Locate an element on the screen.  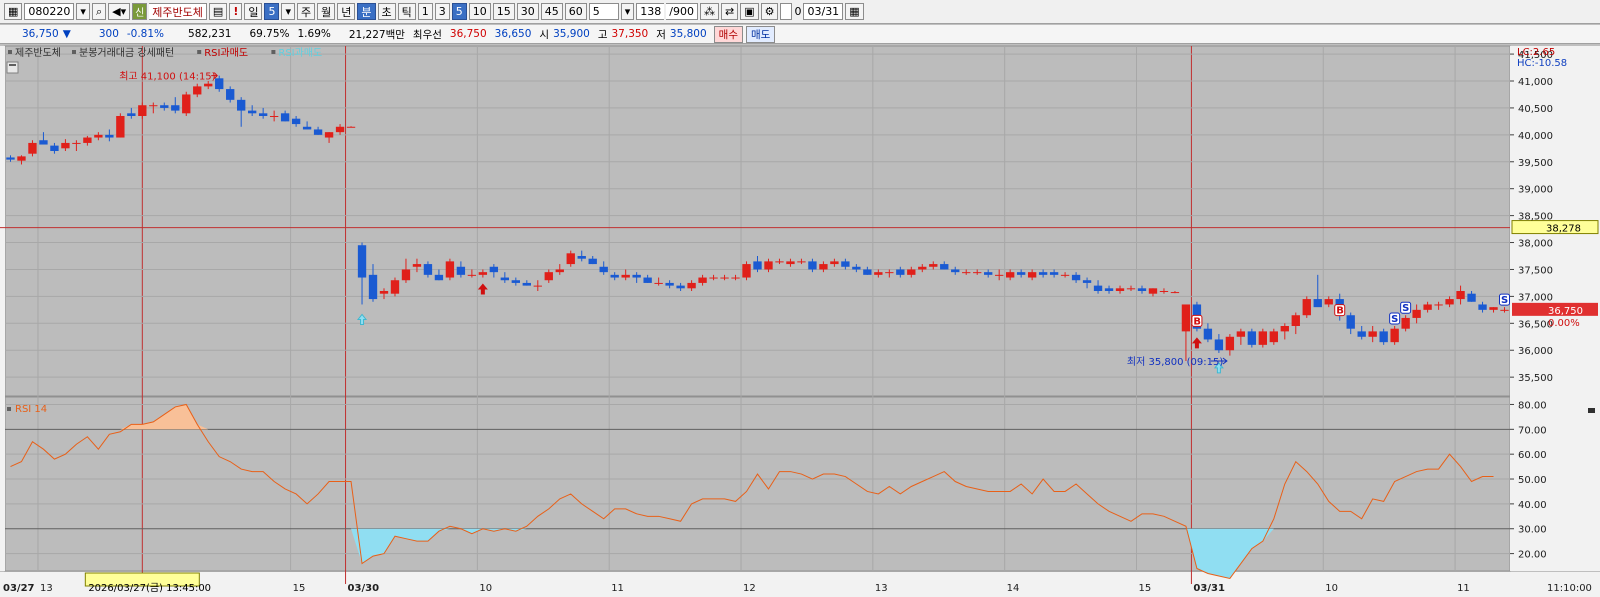
strong-pattern-arrow-icon is located at coordinates (1196, 343).